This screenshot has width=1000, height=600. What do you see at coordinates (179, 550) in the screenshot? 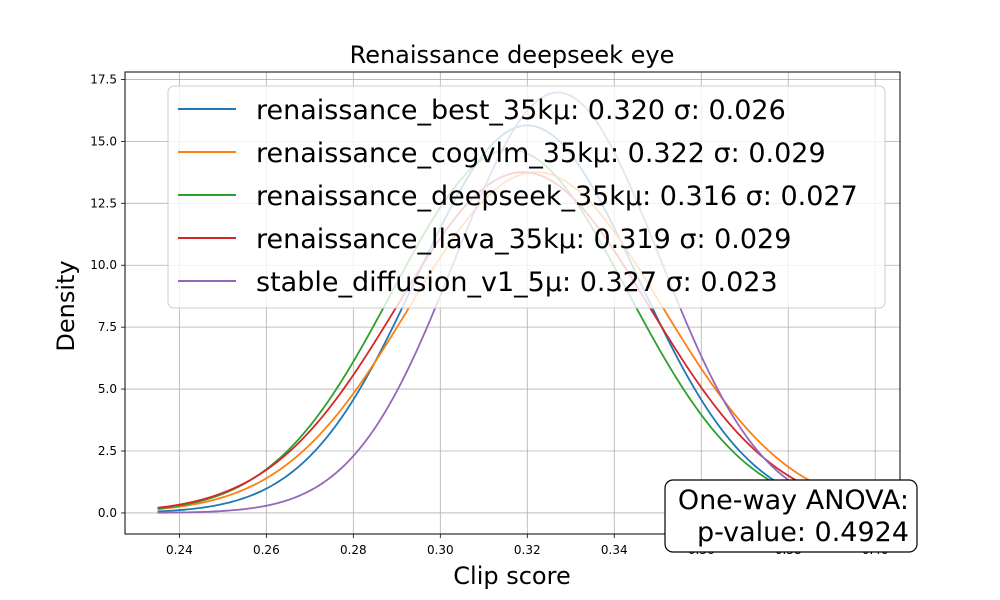
I see `x-tick-label: 0.24` at bounding box center [179, 550].